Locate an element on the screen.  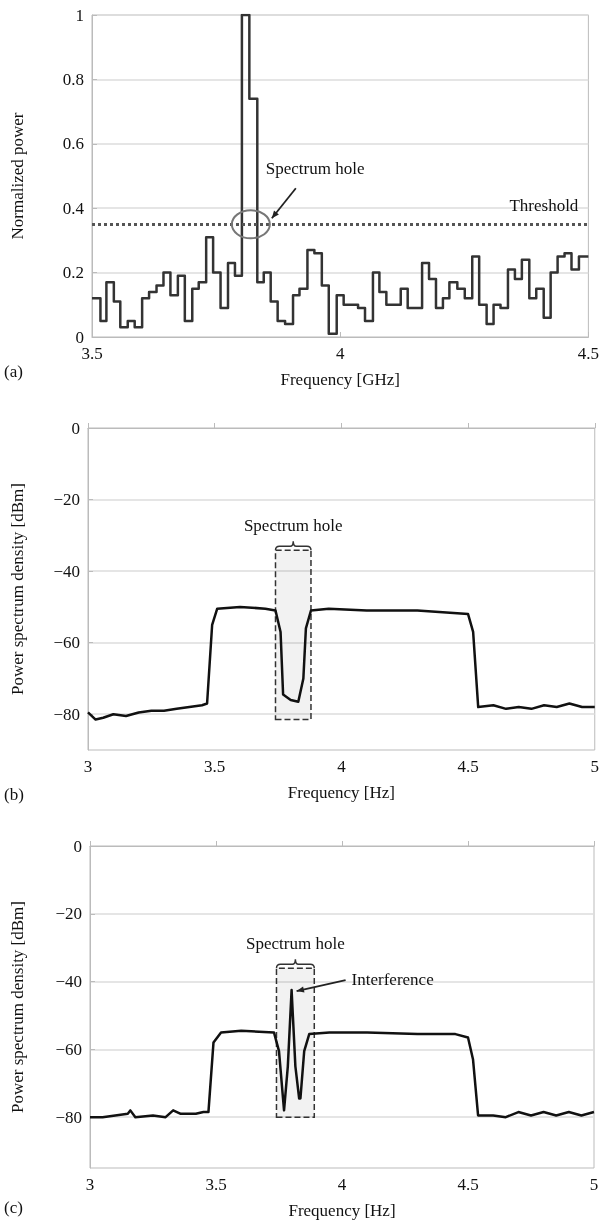
y-tick-label: 0.6 is located at coordinates (73, 144).